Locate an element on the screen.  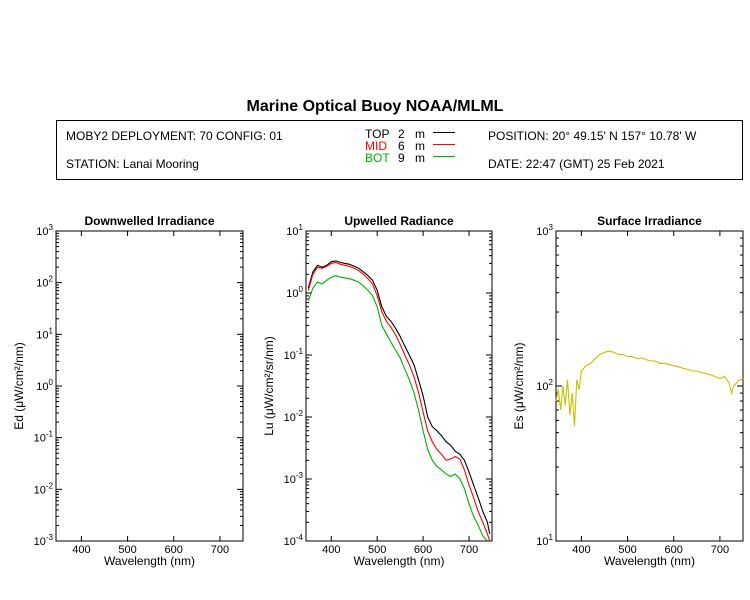
position-text: POSITION: 20° 49.15' N 157° 10.78' W is located at coordinates (592, 136).